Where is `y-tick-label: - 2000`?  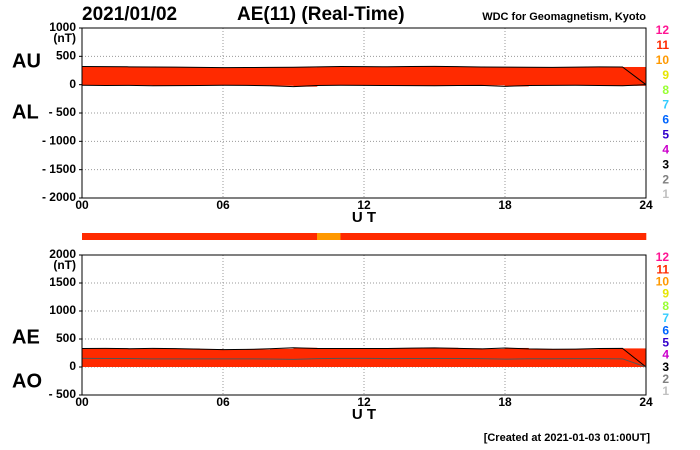
y-tick-label: - 2000 is located at coordinates (59, 197).